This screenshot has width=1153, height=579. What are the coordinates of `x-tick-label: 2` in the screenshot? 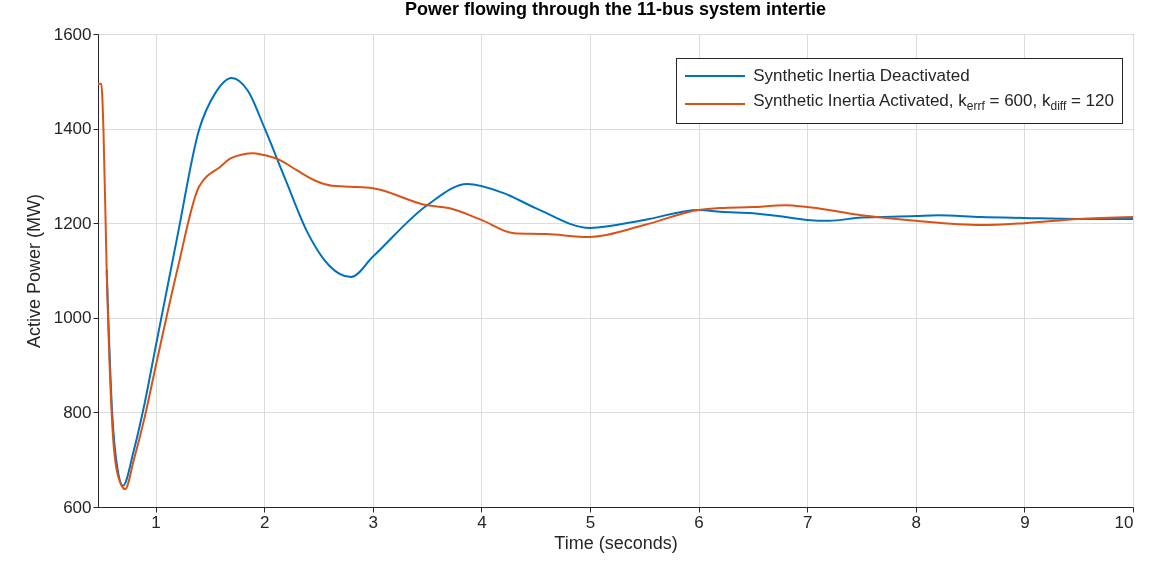 It's located at (264, 522).